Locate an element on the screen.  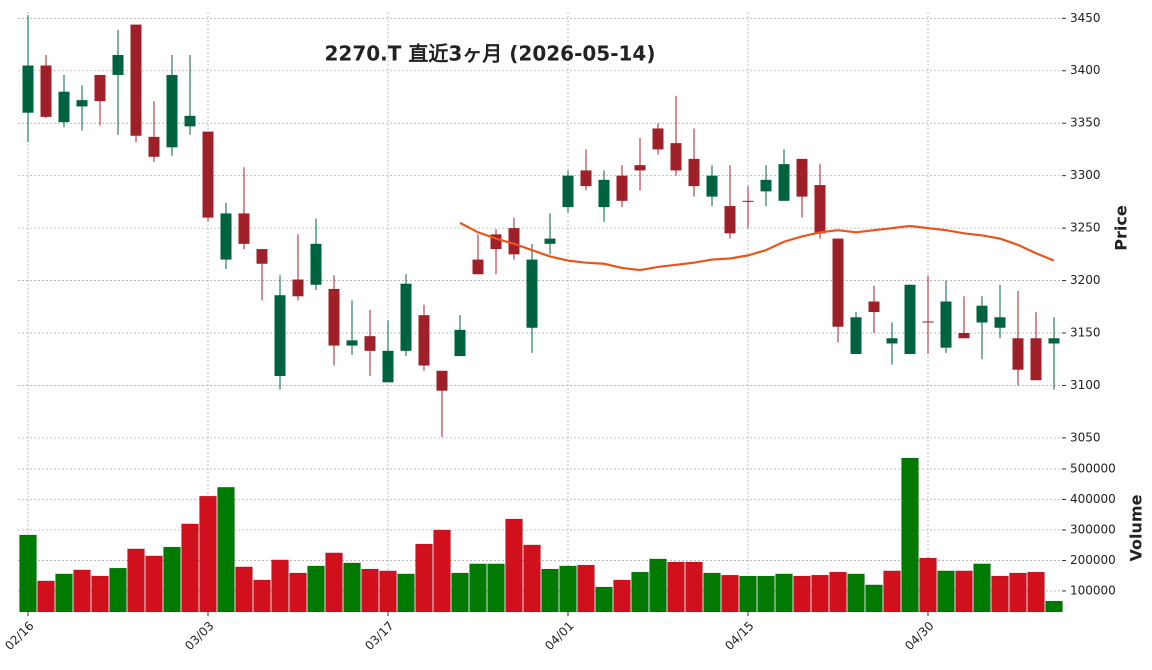
y-tick-label: 300000 is located at coordinates (1093, 529).